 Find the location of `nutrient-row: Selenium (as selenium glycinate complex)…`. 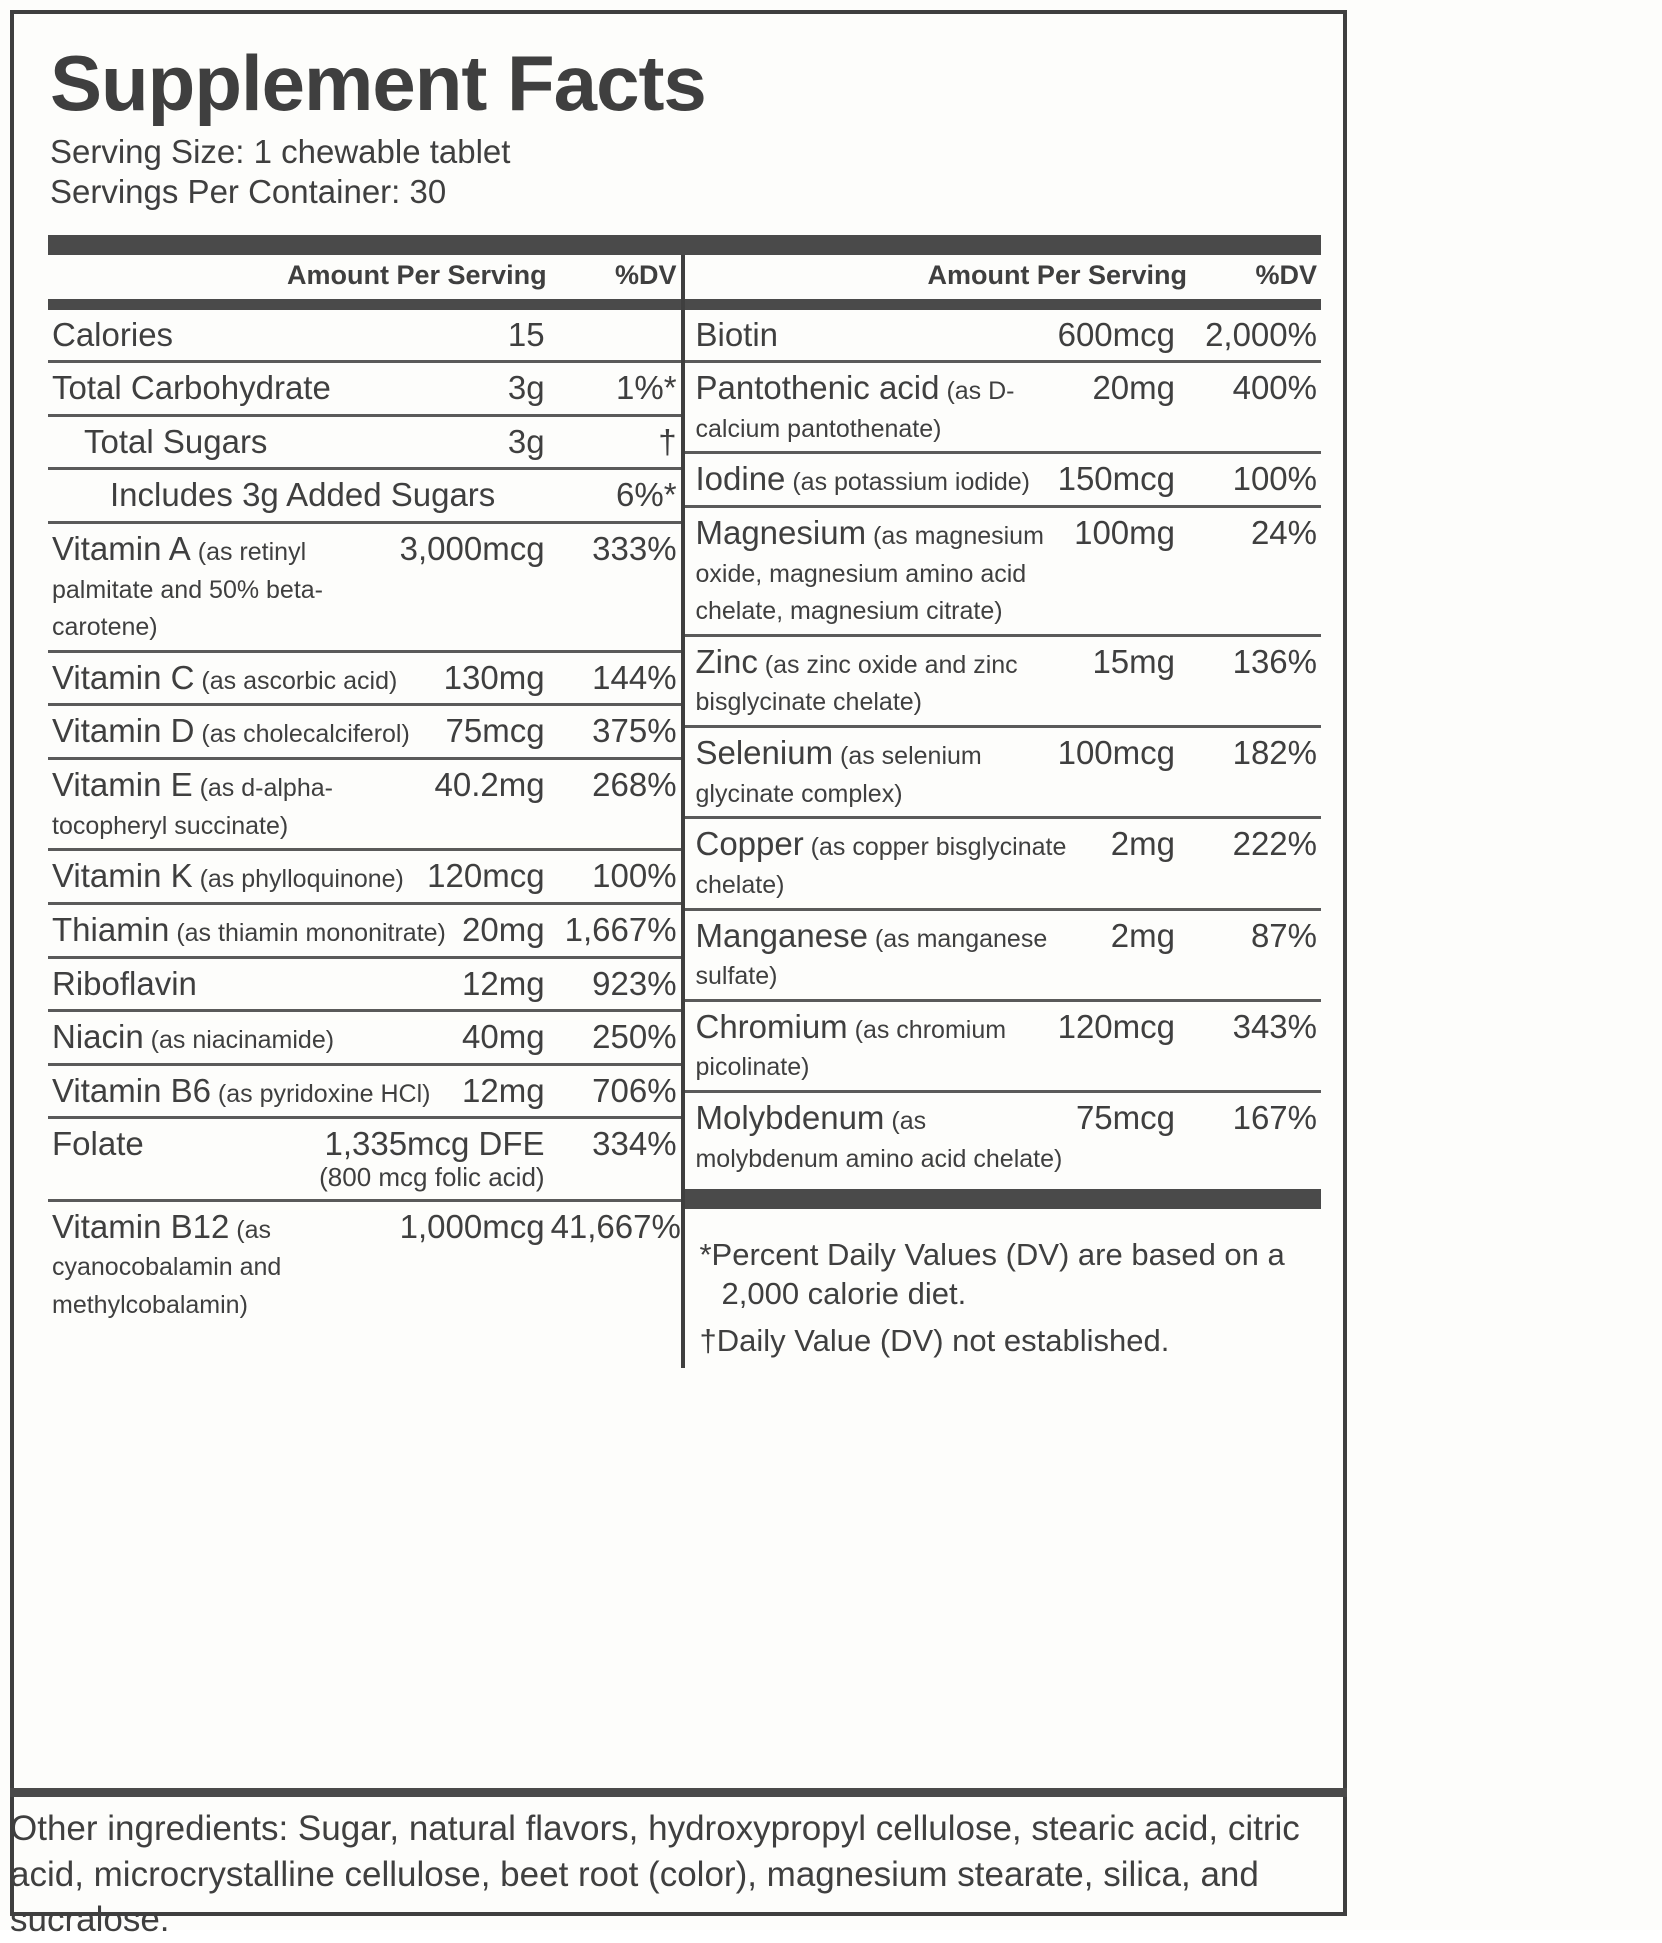

nutrient-row: Selenium (as selenium glycinate complex)… is located at coordinates (1003, 774).